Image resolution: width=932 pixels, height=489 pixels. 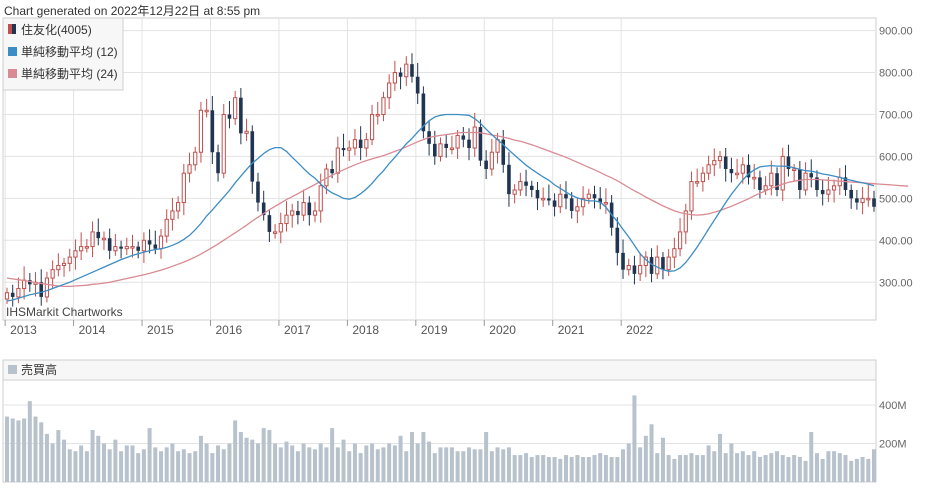 What do you see at coordinates (439, 370) in the screenshot?
I see `volume-legend-bar` at bounding box center [439, 370].